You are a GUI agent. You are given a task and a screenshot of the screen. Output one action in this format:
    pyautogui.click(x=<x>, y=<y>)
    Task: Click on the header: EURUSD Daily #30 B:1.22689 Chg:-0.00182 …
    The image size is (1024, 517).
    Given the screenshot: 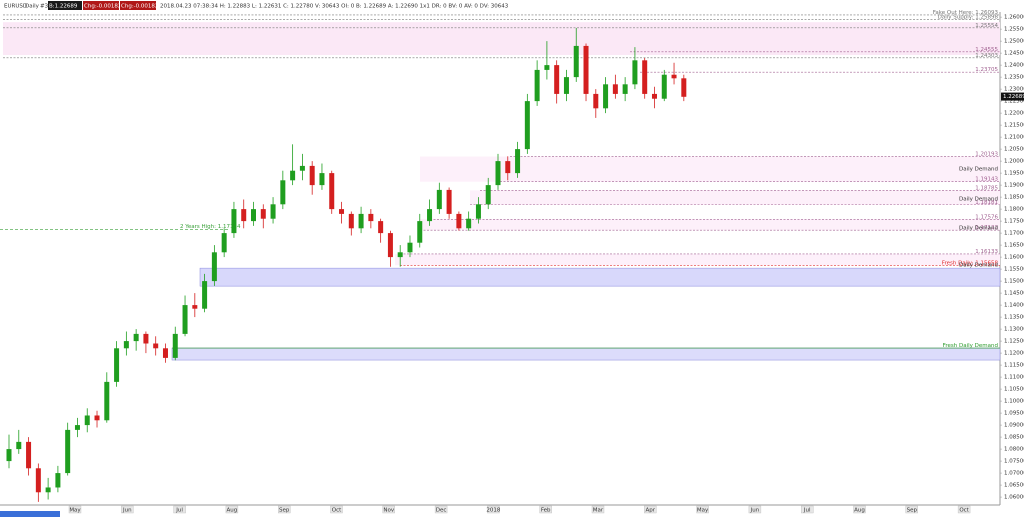 What is the action you would take?
    pyautogui.click(x=256, y=5)
    